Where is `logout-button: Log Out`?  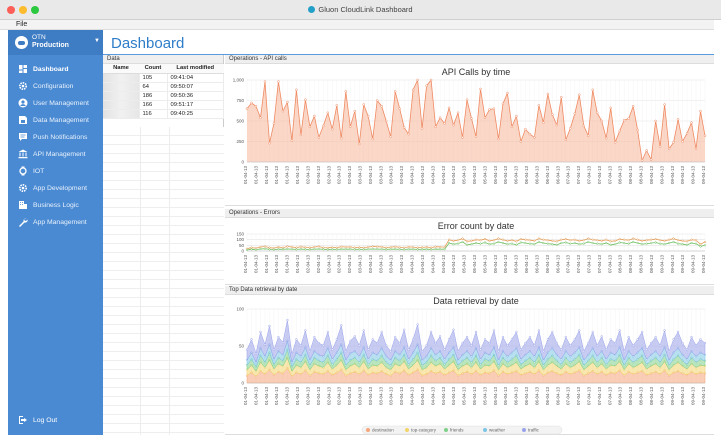
logout-button: Log Out is located at coordinates (55, 420).